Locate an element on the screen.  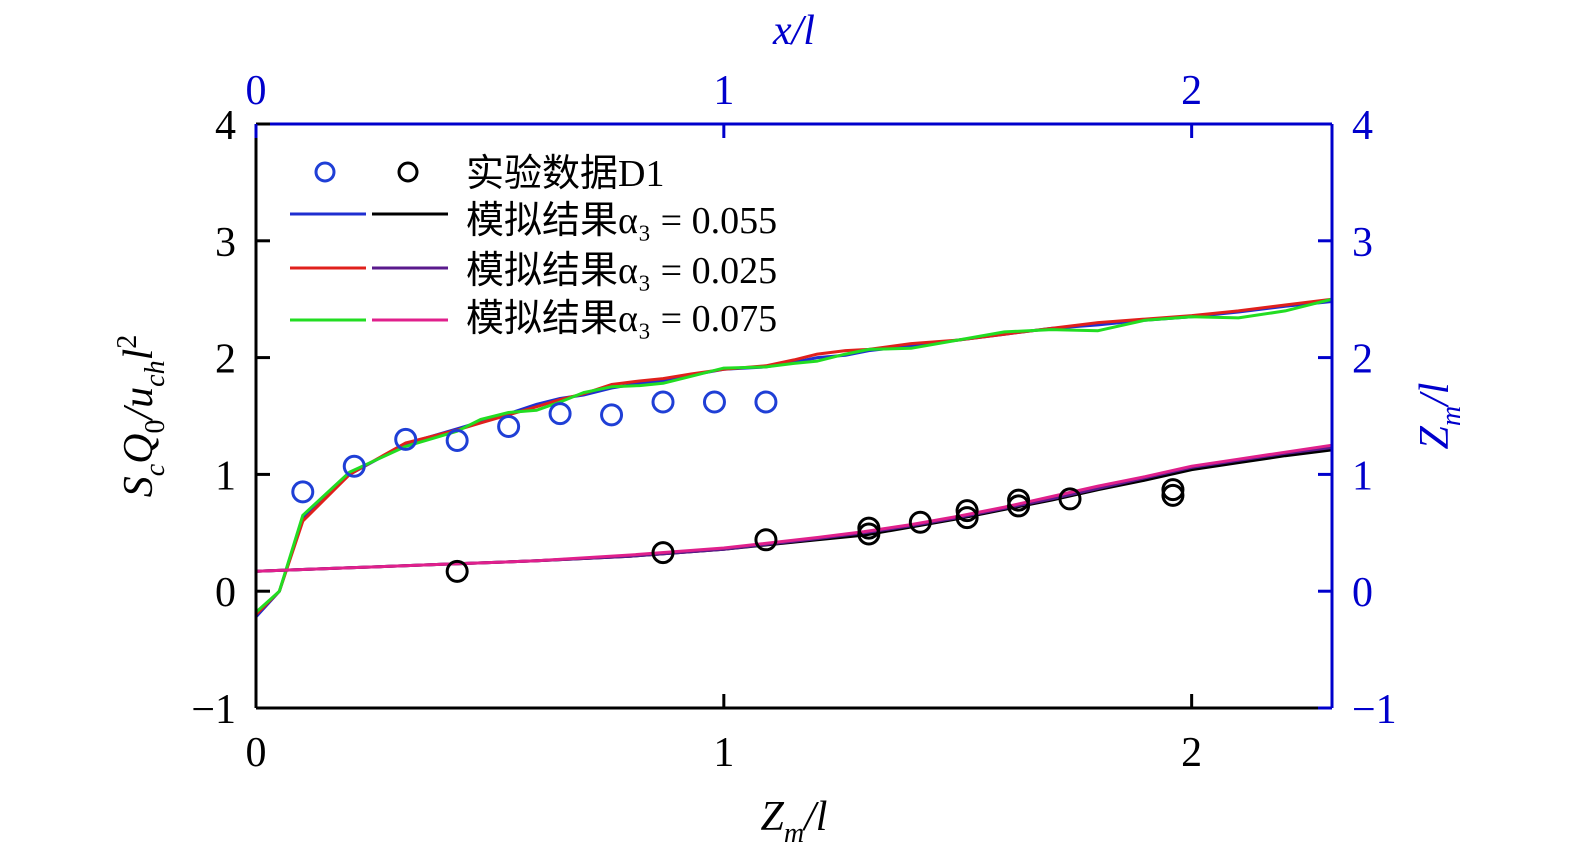
bottom-tick-label: 0 is located at coordinates (256, 753).